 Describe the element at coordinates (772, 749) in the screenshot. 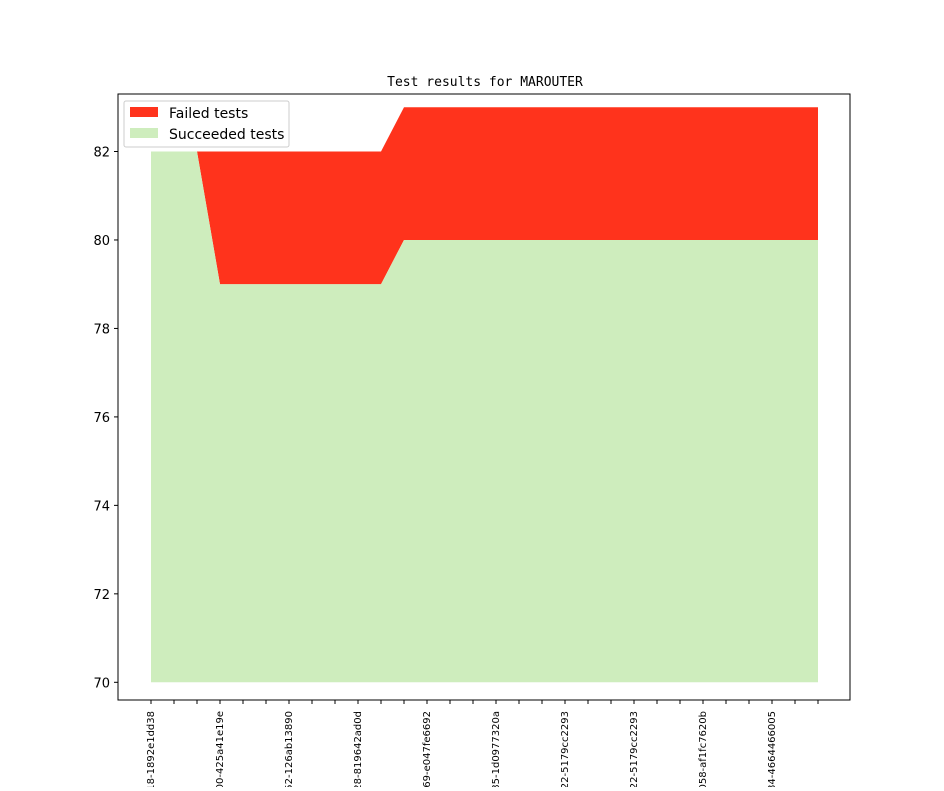

I see `x-tick-label: 84-4664466005` at that location.